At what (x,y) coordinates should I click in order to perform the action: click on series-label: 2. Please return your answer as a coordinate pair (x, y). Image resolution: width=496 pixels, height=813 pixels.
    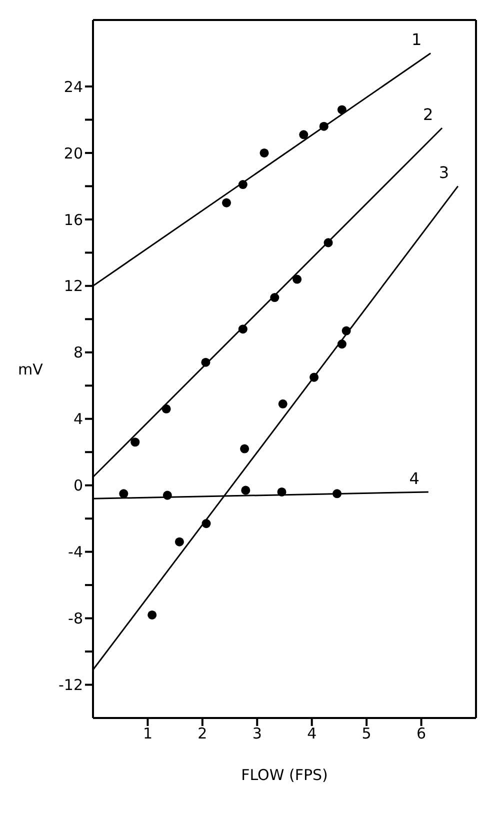
    Looking at the image, I should click on (428, 114).